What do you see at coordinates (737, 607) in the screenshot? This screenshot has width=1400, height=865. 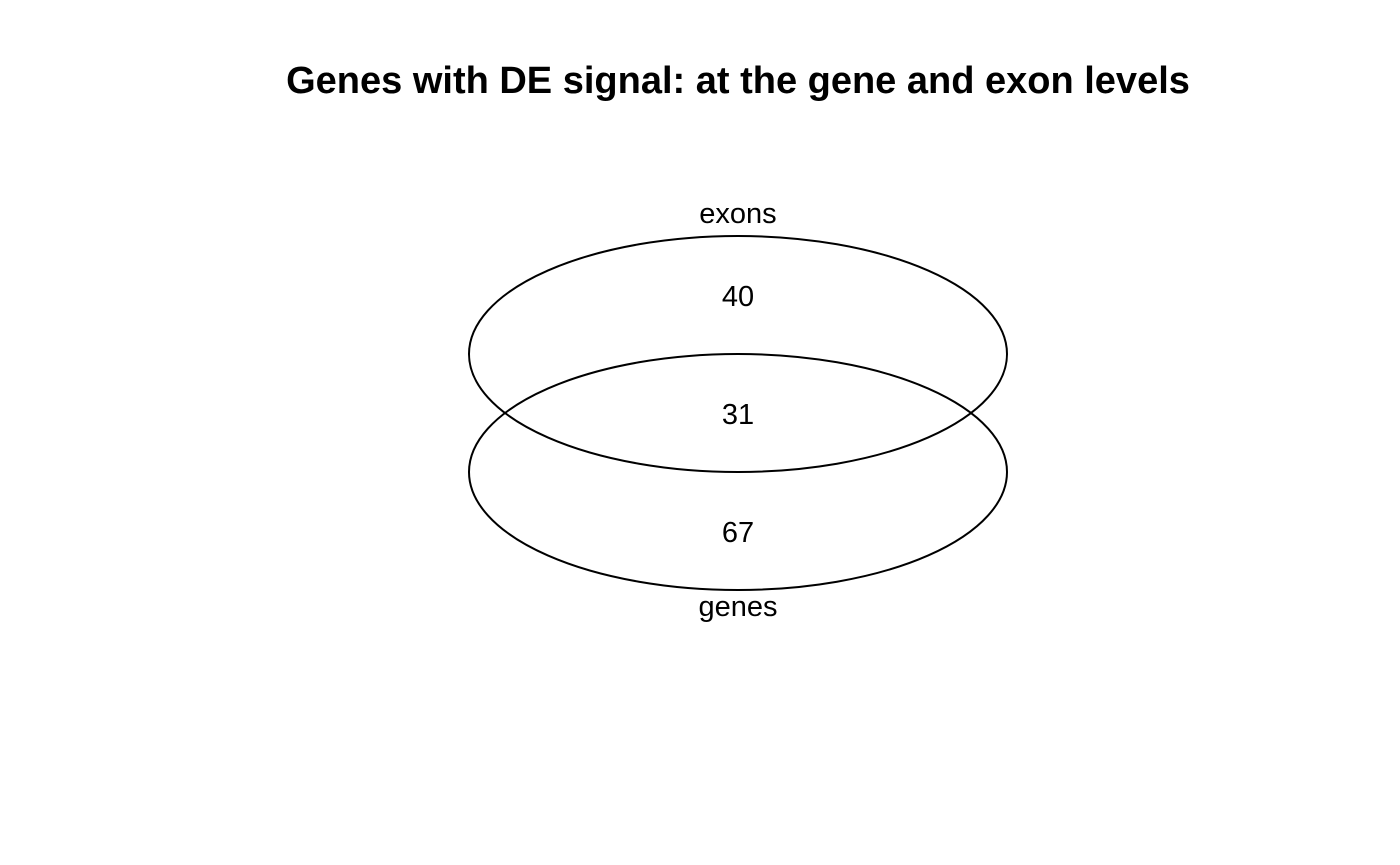 I see `genes-set-label: genes` at bounding box center [737, 607].